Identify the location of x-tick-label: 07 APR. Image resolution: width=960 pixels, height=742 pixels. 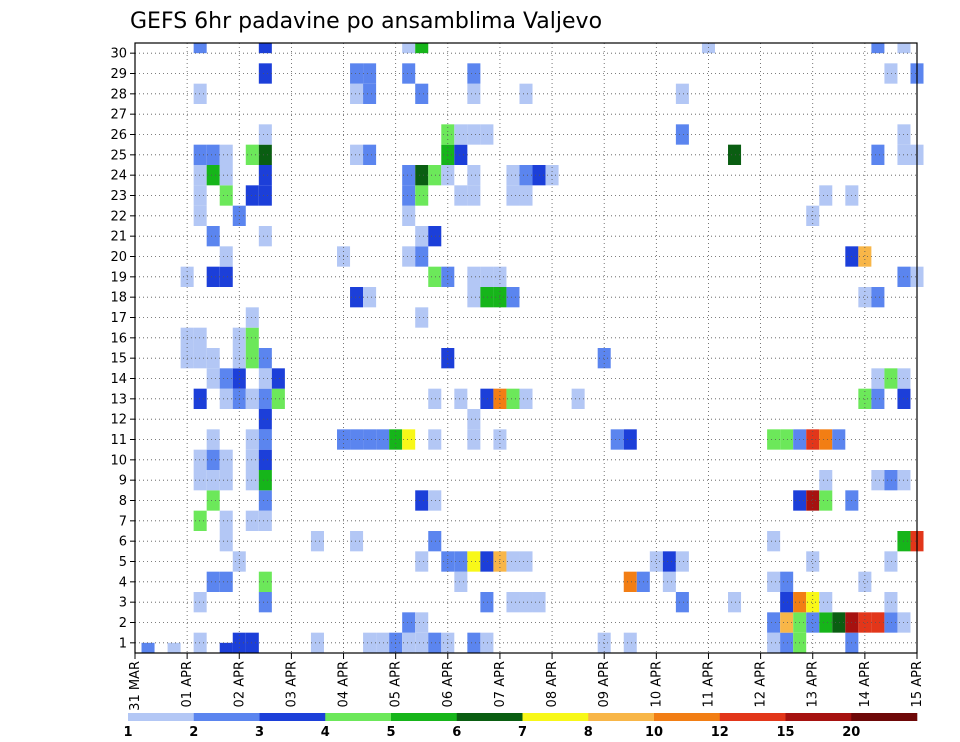
(500, 684).